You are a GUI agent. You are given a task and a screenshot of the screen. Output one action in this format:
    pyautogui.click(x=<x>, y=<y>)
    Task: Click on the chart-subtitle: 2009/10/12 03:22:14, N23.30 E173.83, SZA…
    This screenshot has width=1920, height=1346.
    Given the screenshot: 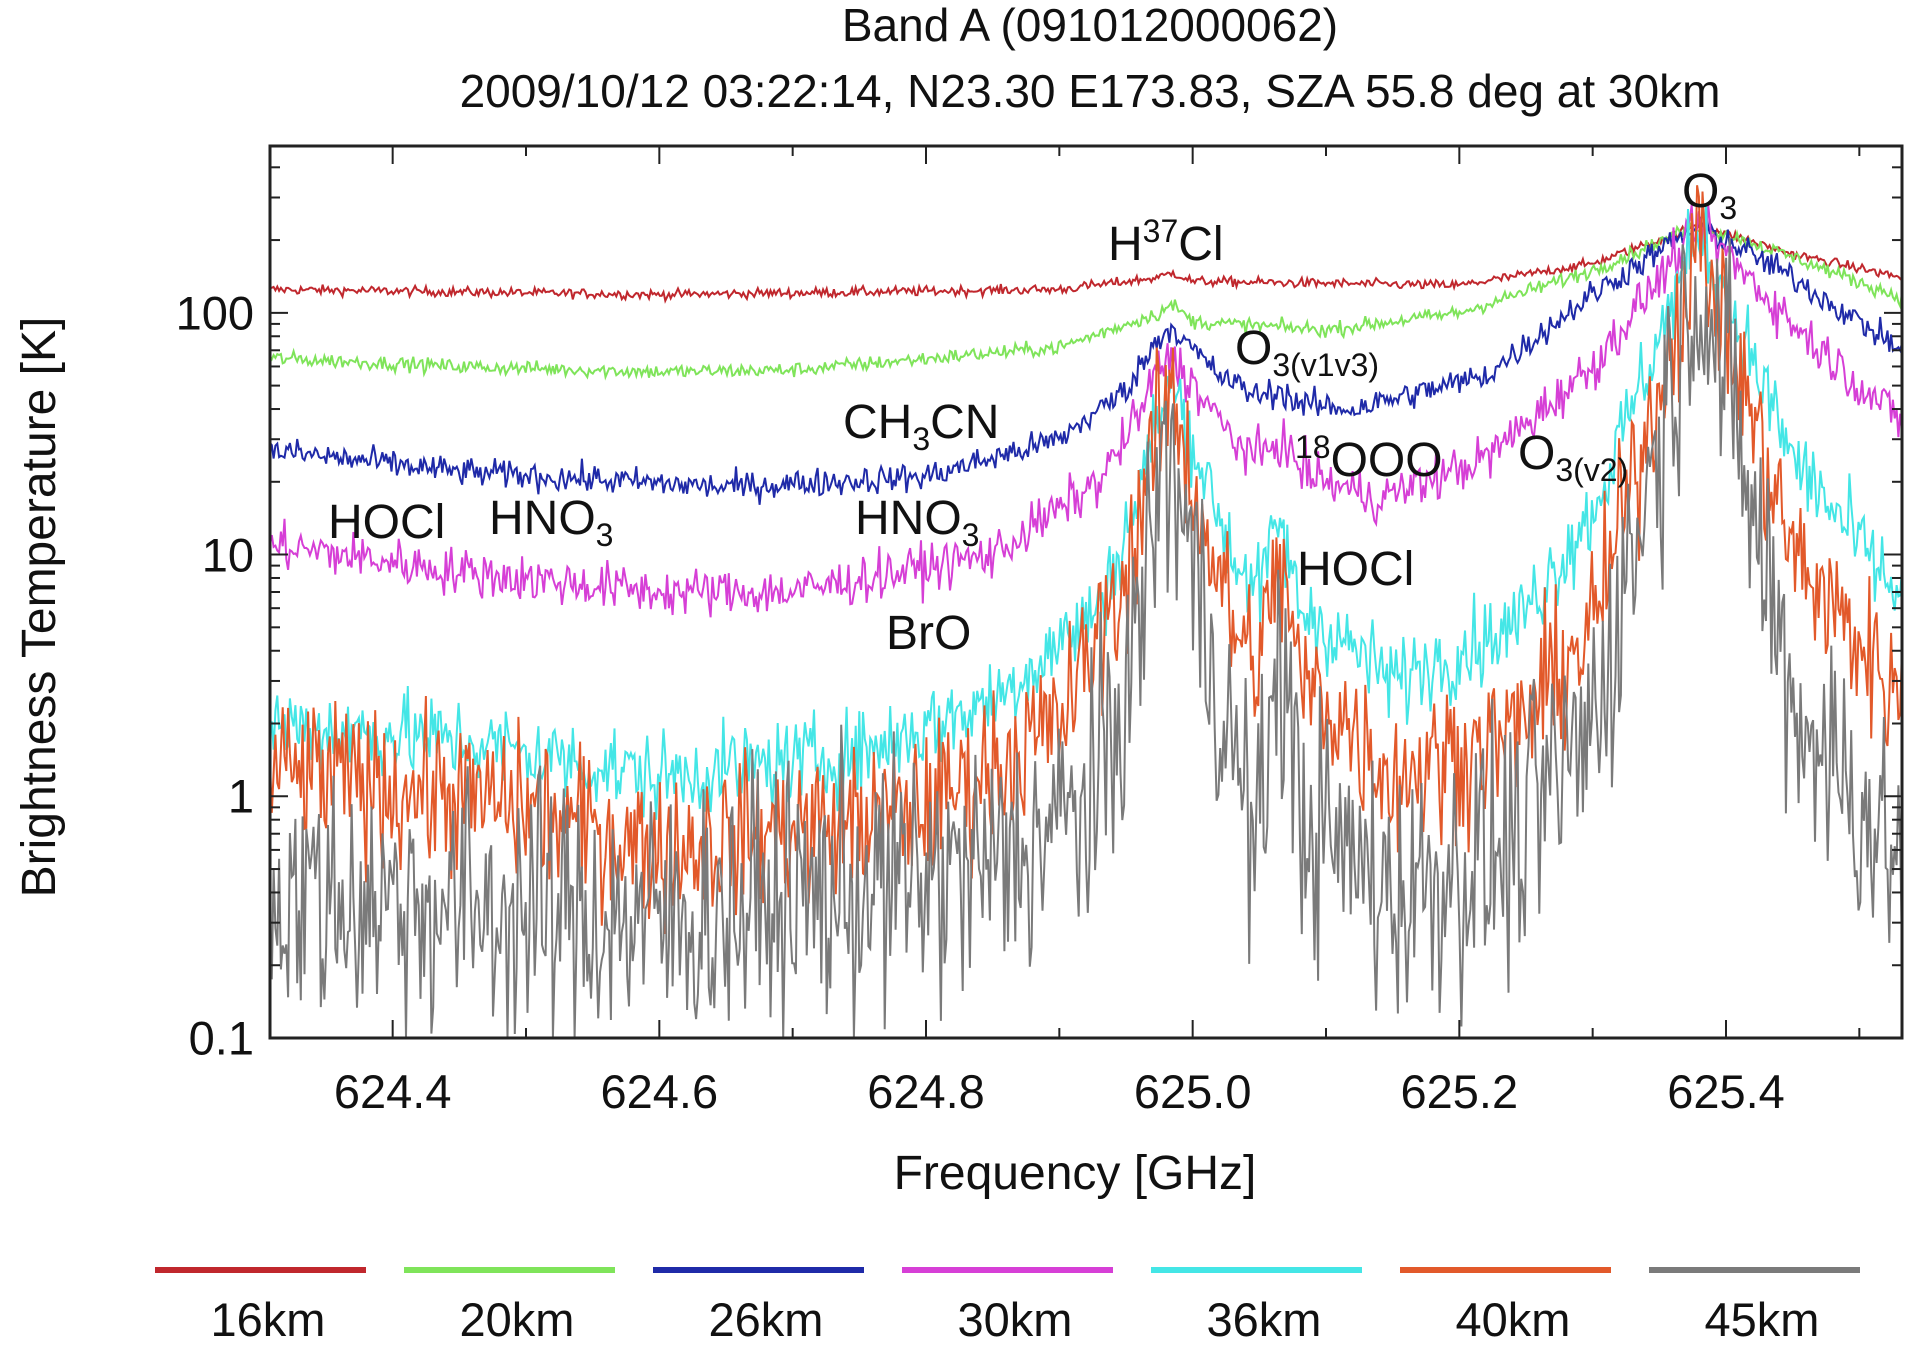 What is the action you would take?
    pyautogui.click(x=1090, y=91)
    